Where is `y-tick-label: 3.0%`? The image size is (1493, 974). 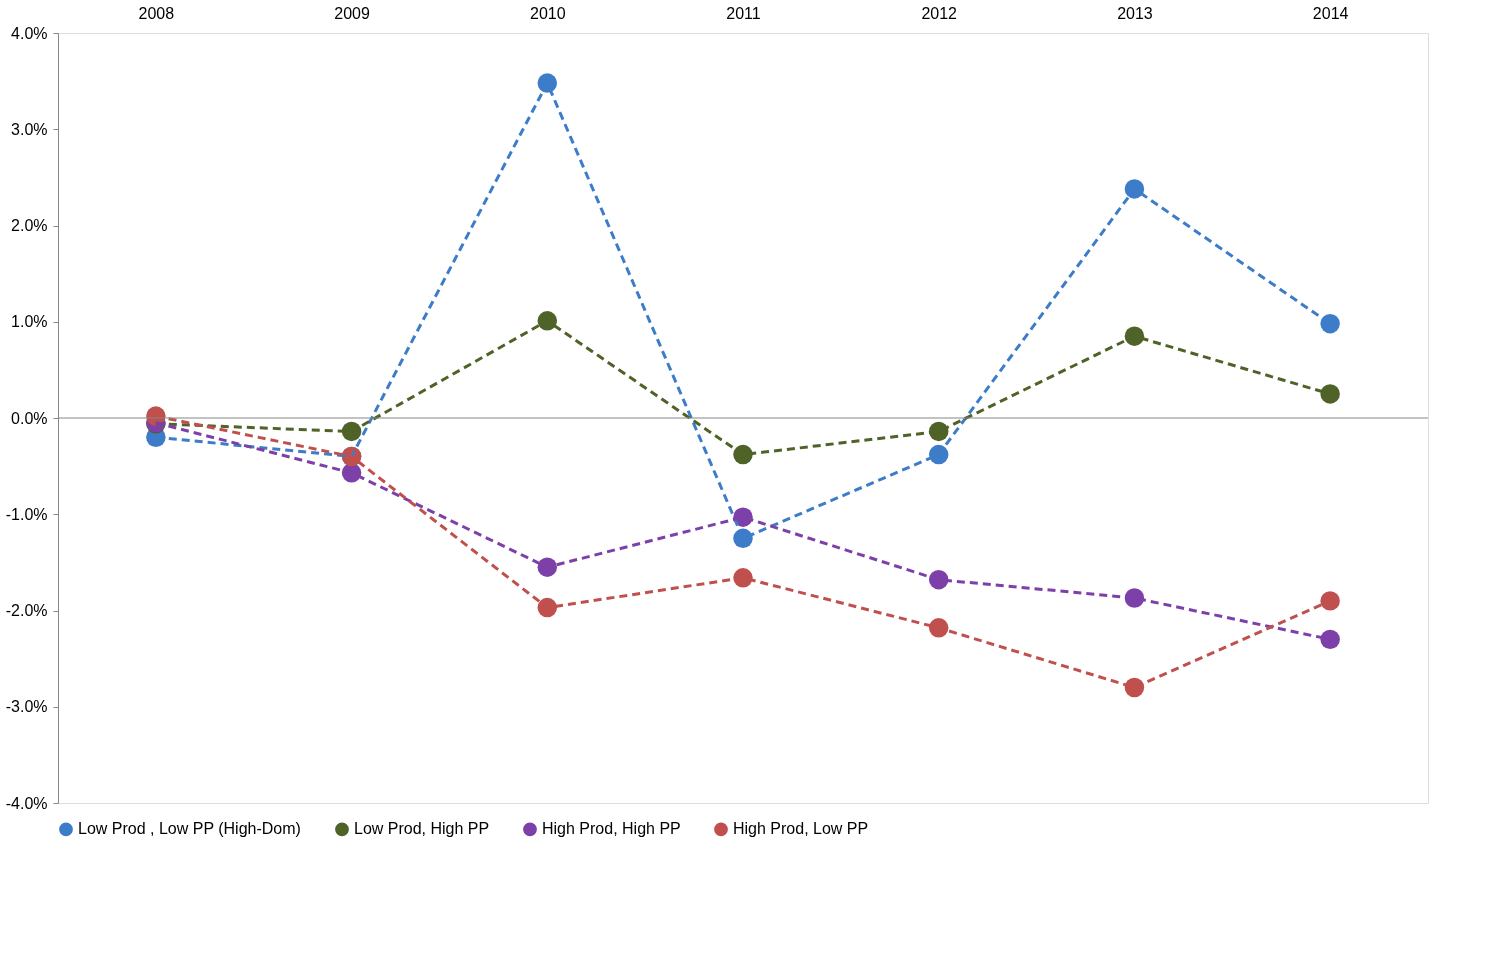 y-tick-label: 3.0% is located at coordinates (29, 129).